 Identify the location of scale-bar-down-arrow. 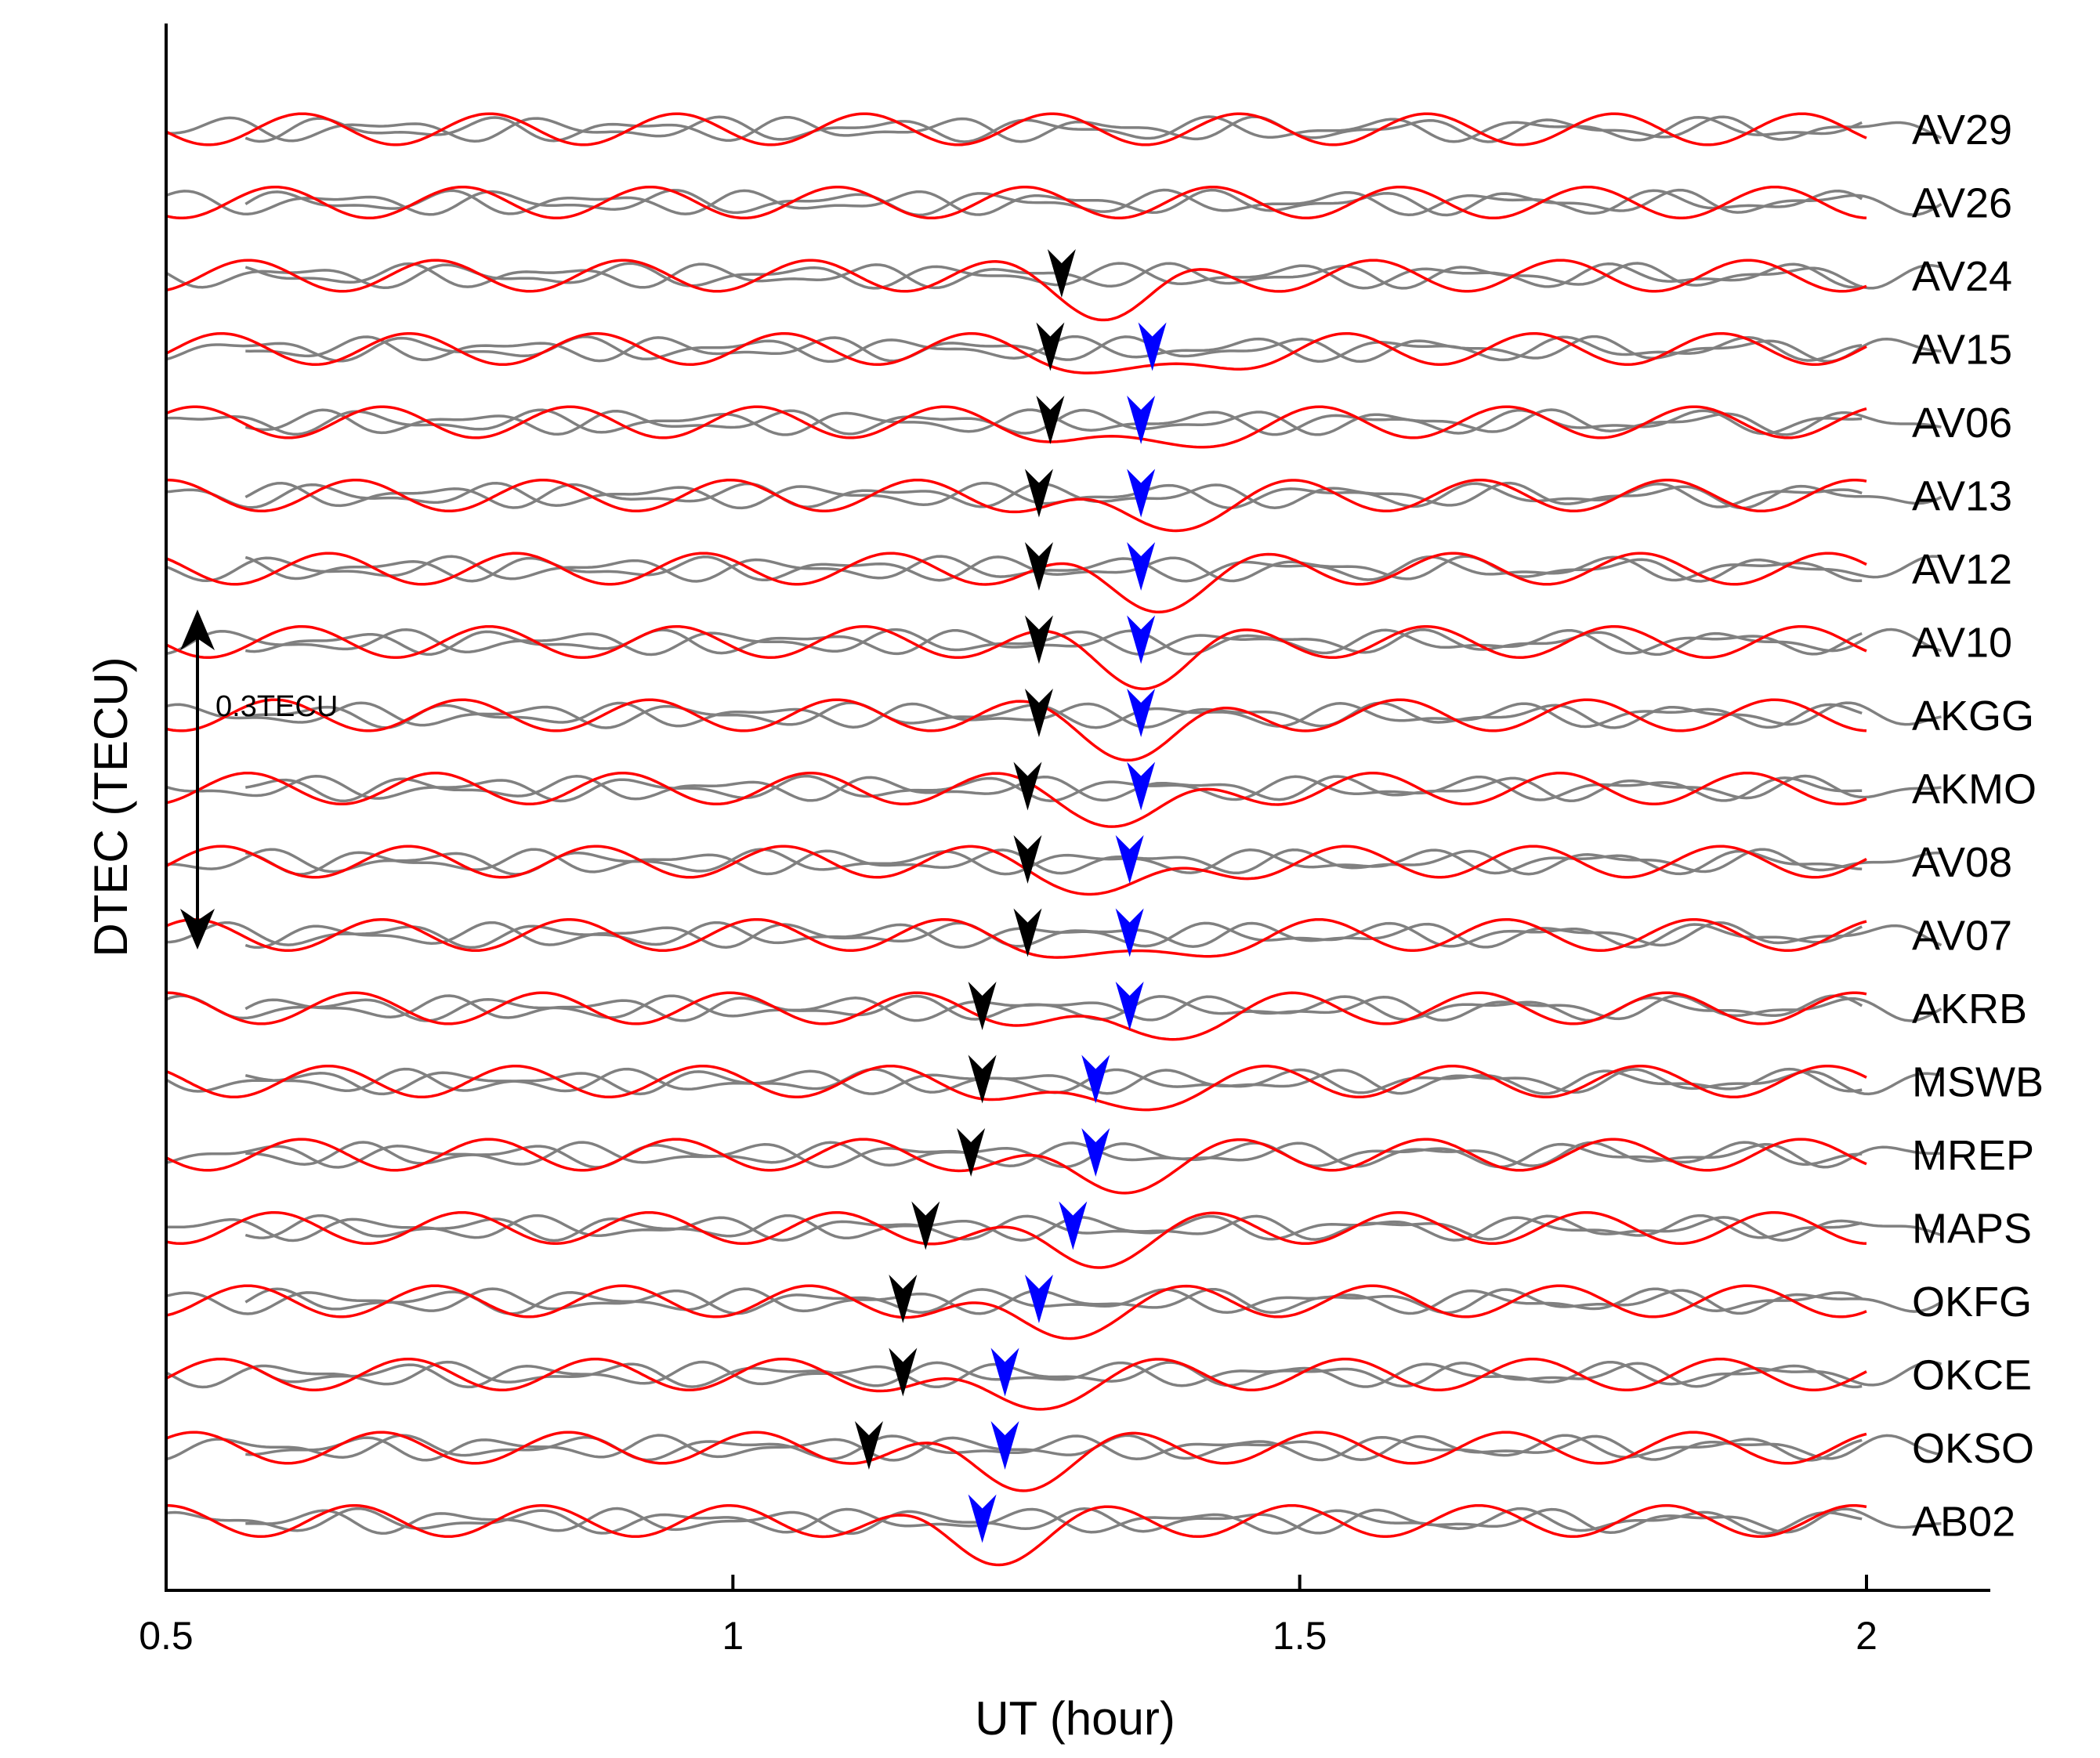
(197, 929).